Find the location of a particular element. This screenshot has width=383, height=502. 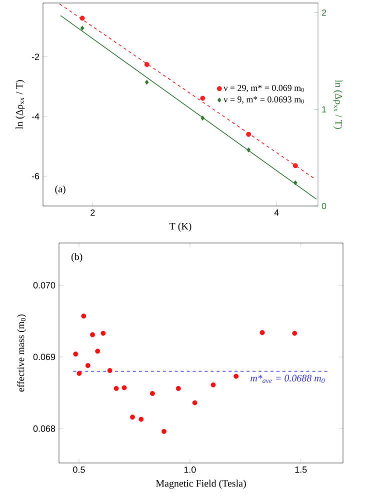

x-tick-label: 4 is located at coordinates (276, 213).